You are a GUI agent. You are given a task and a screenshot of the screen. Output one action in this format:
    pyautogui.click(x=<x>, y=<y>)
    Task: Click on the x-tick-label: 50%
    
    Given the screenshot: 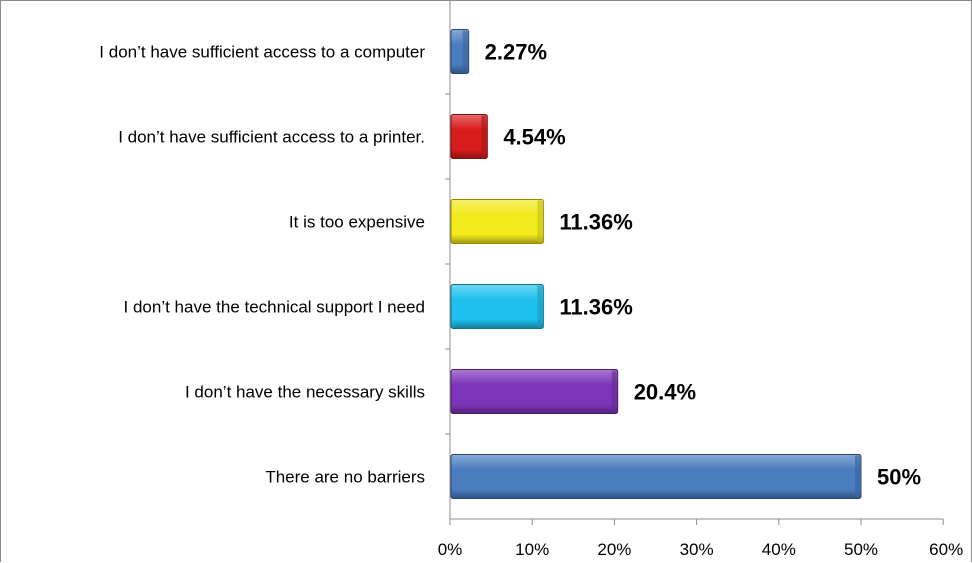 What is the action you would take?
    pyautogui.click(x=861, y=549)
    